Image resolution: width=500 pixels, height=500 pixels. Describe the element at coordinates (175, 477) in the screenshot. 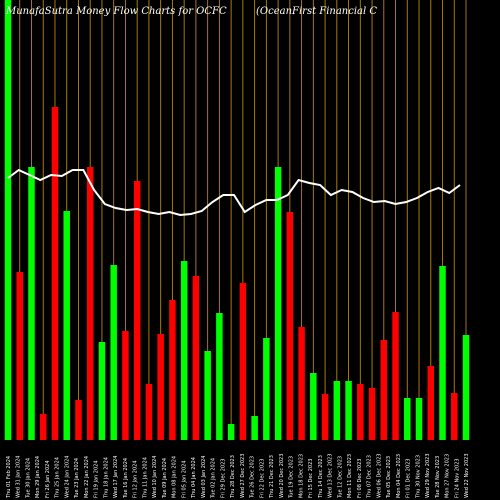

I see `x-tick-label: Mon 08 Jan 2024` at that location.